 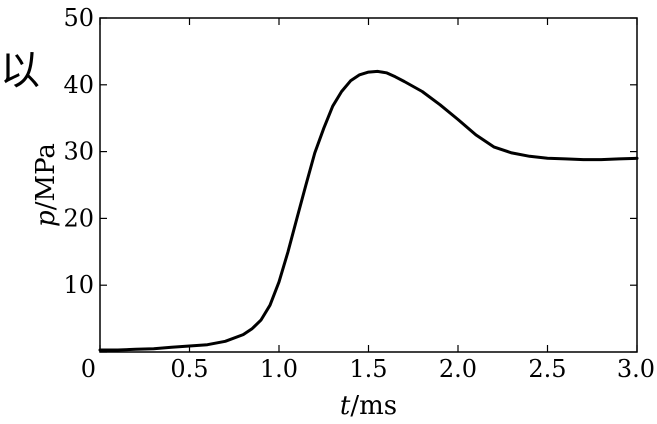 I want to click on x-tick-label: 1.0, so click(x=279, y=369).